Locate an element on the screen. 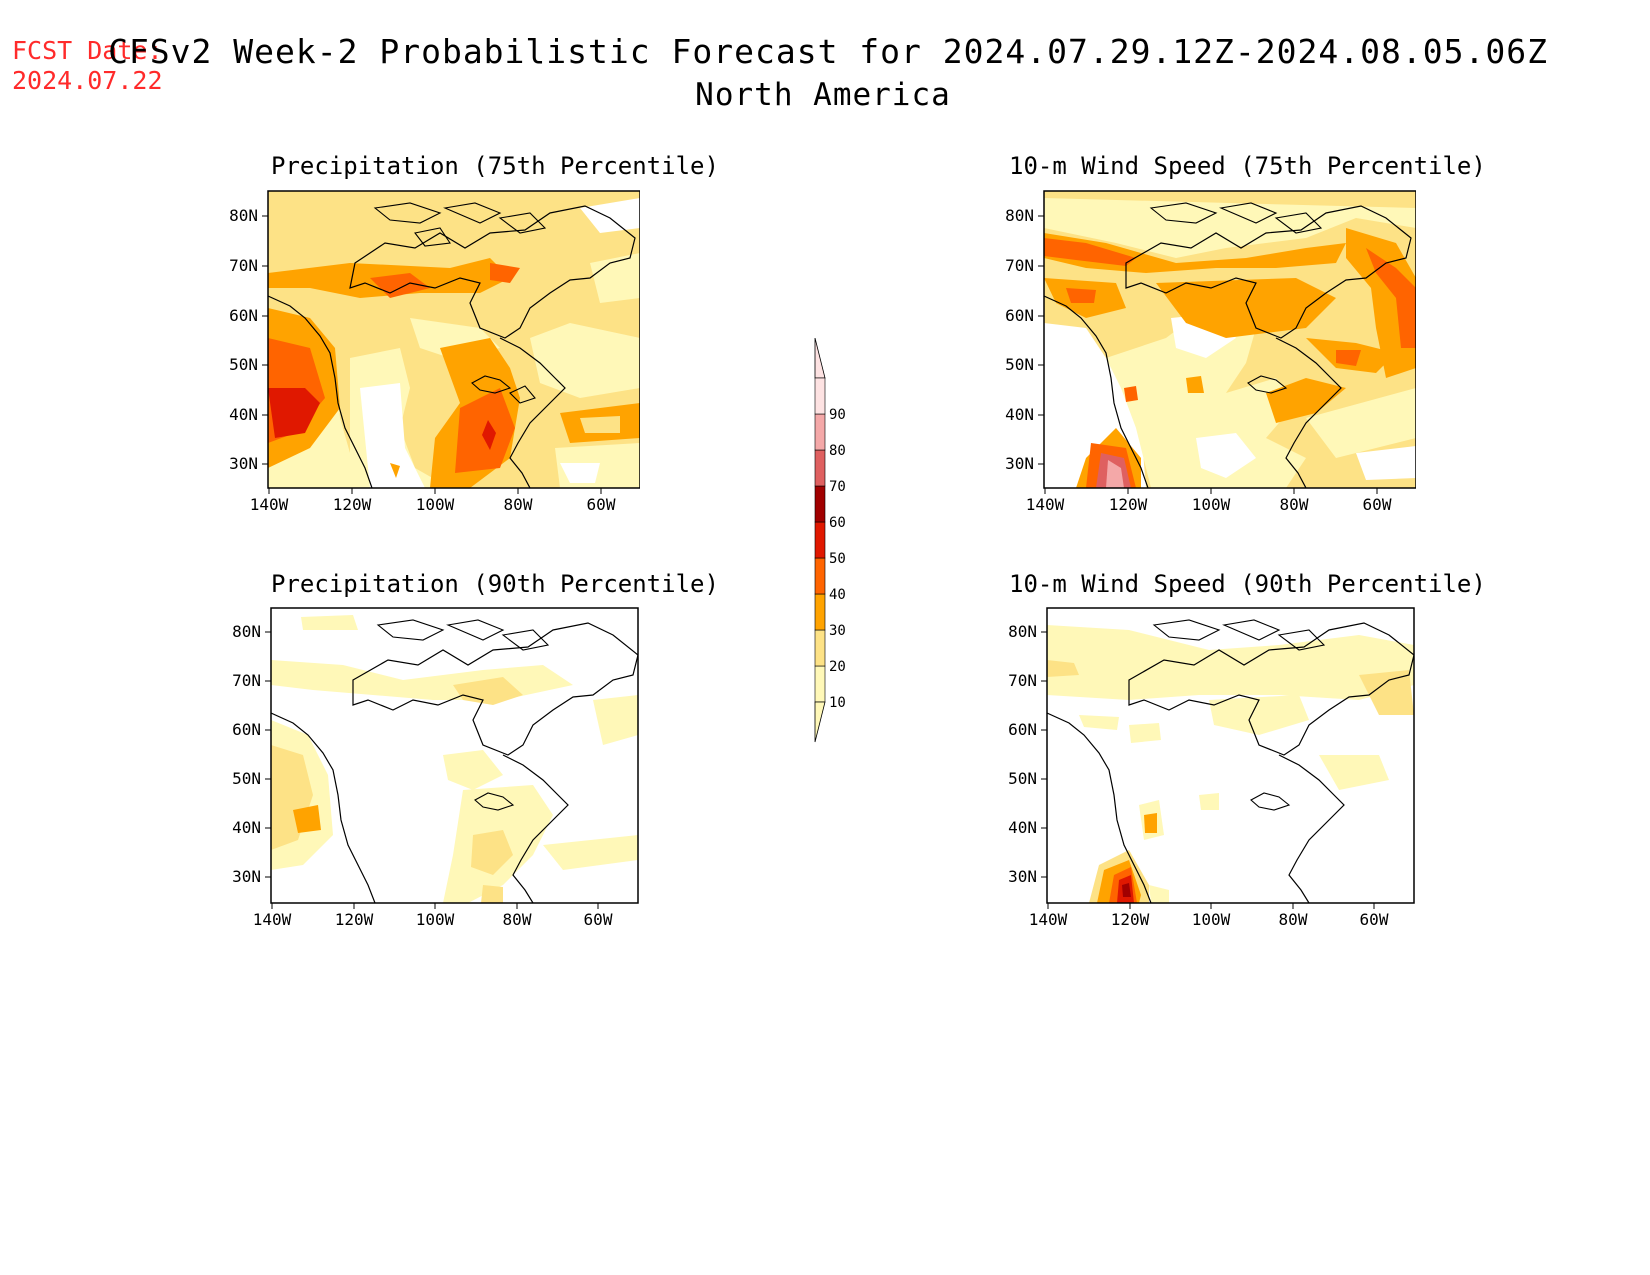 The width and height of the screenshot is (1650, 1275). forecast-date-label: FCST Date: is located at coordinates (87, 50).